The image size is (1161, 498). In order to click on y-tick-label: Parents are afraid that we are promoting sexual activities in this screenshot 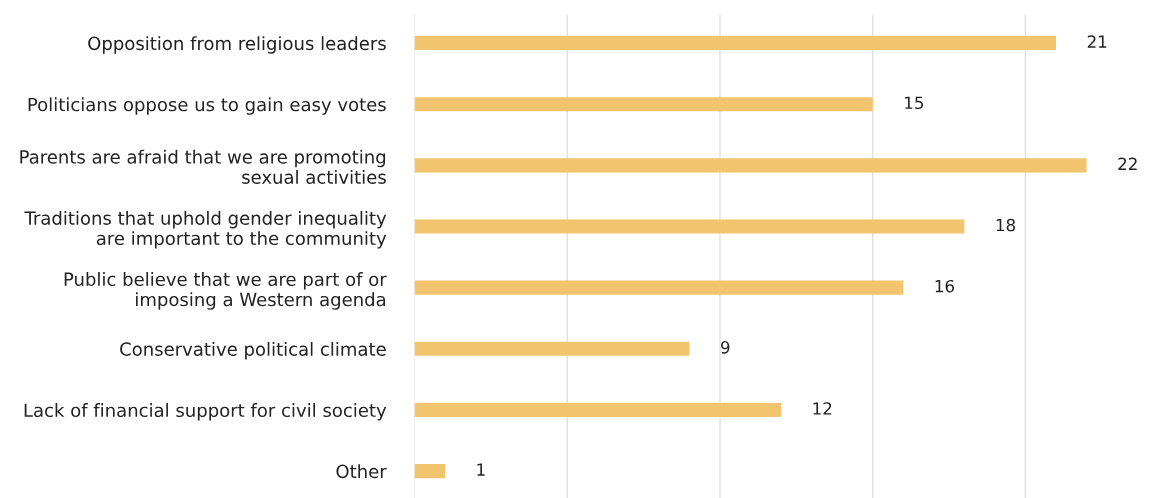, I will do `click(203, 166)`.